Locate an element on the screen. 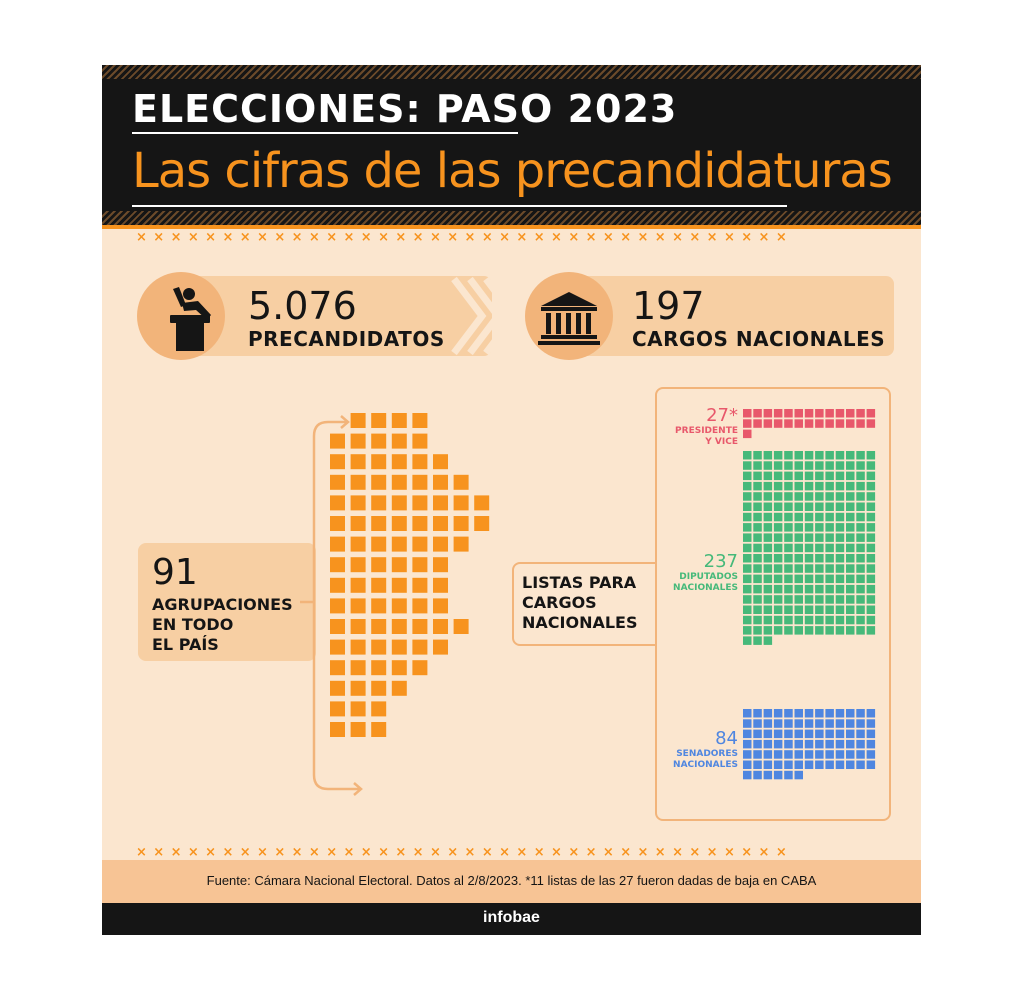 The width and height of the screenshot is (1024, 1000). lists-box is located at coordinates (589, 604).